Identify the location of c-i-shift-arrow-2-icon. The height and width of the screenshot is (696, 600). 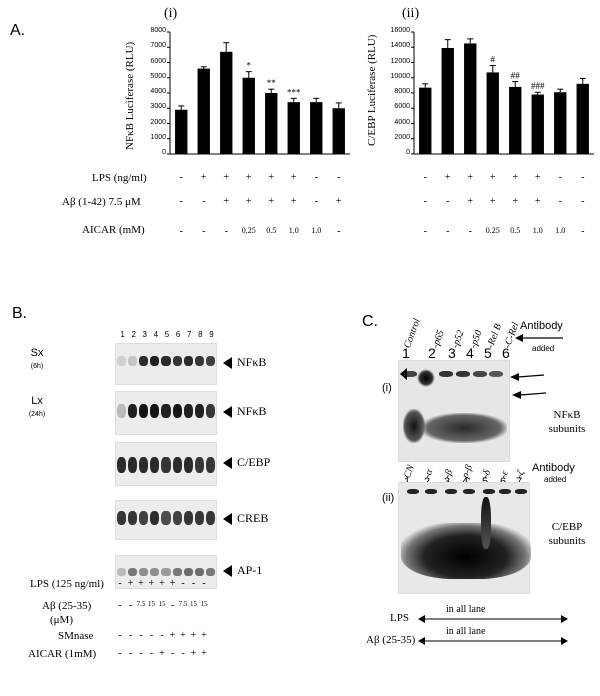
(529, 395).